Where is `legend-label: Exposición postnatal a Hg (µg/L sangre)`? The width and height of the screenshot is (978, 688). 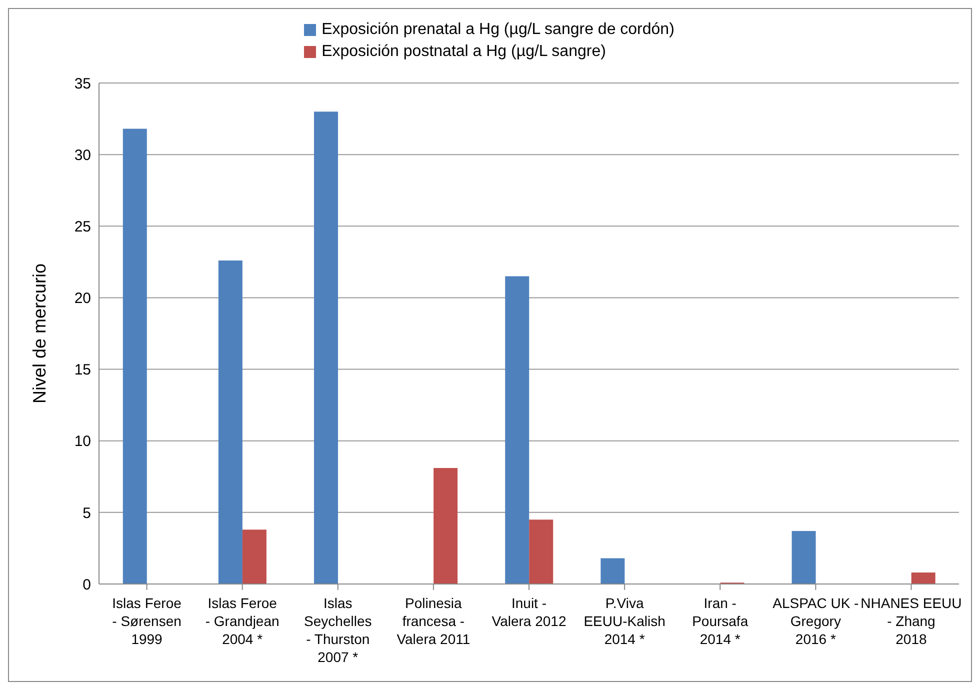 legend-label: Exposición postnatal a Hg (µg/L sangre) is located at coordinates (464, 52).